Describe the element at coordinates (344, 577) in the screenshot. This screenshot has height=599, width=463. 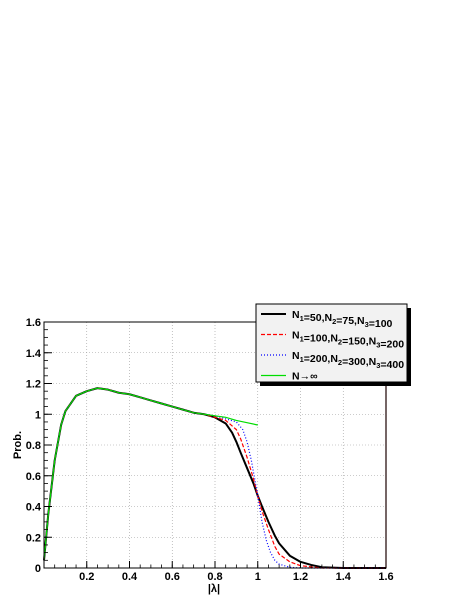
I see `x-tick-label: 1.4` at that location.